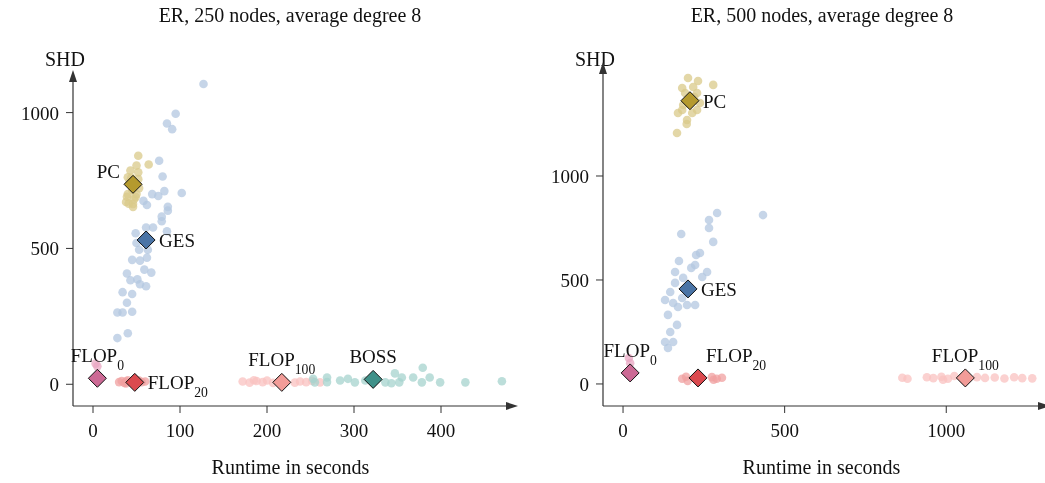 Image resolution: width=1045 pixels, height=483 pixels. What do you see at coordinates (180, 430) in the screenshot?
I see `x-tick-label: 100` at bounding box center [180, 430].